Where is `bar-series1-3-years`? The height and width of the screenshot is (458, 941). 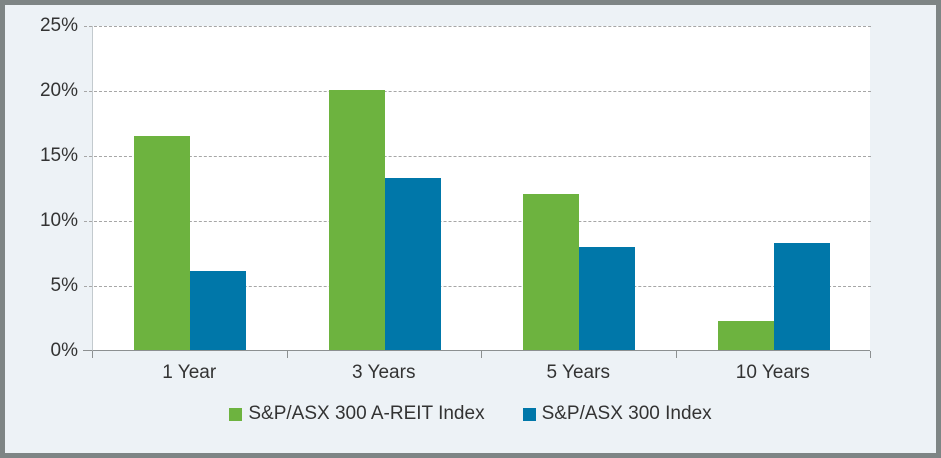
bar-series1-3-years is located at coordinates (356, 220).